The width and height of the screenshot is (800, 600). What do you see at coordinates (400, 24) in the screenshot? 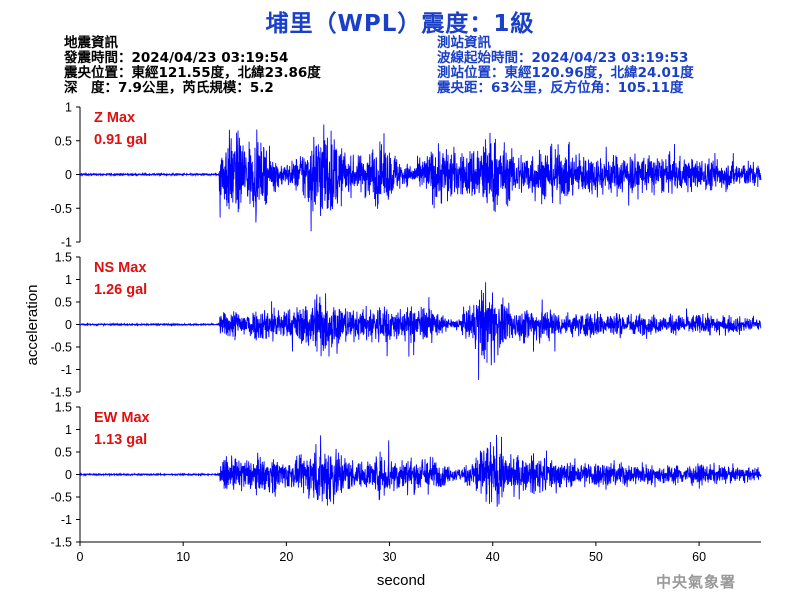
I see `chart-title: 埔里（WPL）震度：1級` at bounding box center [400, 24].